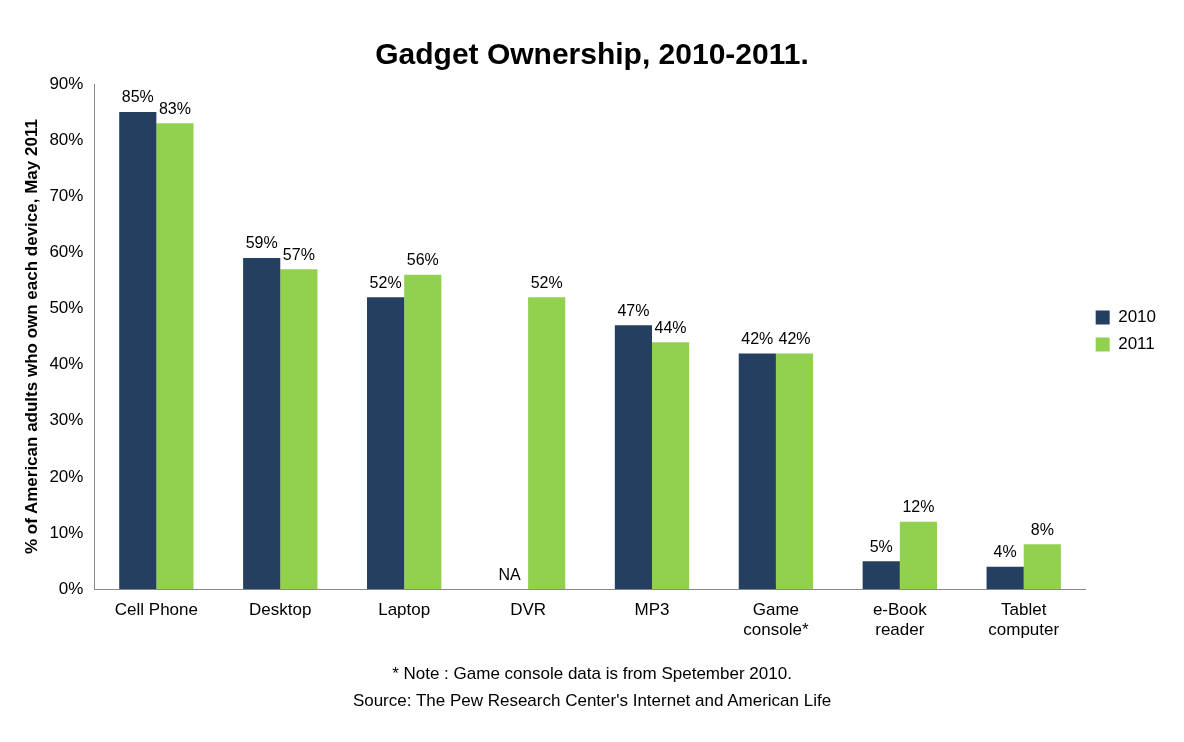 Image resolution: width=1184 pixels, height=742 pixels. What do you see at coordinates (592, 54) in the screenshot?
I see `chart-title: Gadget Ownership, 2010-2011.` at bounding box center [592, 54].